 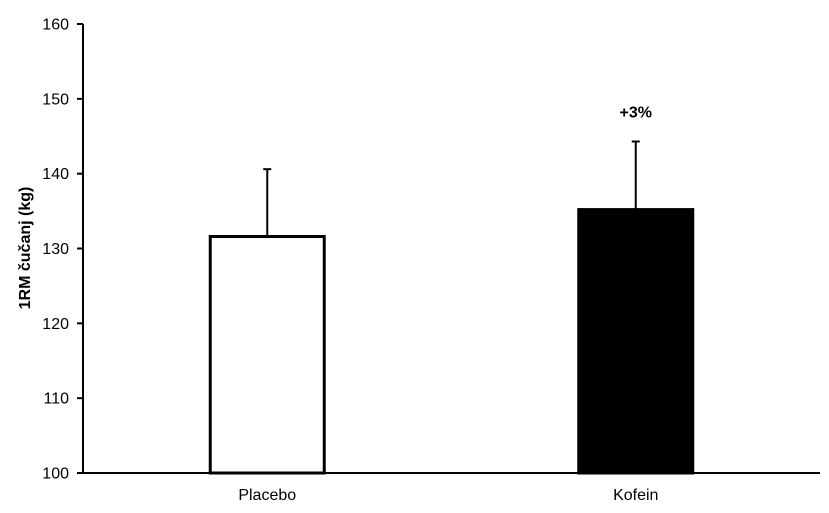 What do you see at coordinates (55, 249) in the screenshot?
I see `y-tick-label: 130` at bounding box center [55, 249].